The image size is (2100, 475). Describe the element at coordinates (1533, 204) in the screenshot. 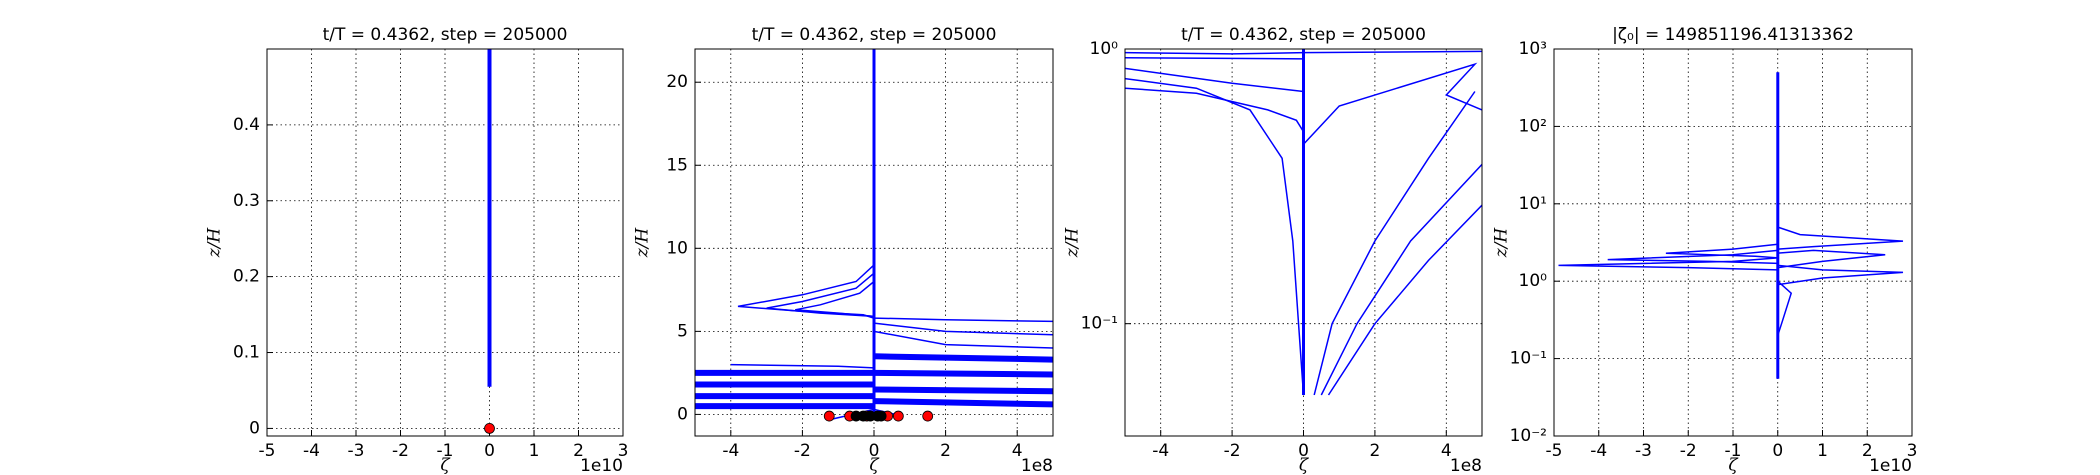

I see `y-tick-label: 10¹` at that location.